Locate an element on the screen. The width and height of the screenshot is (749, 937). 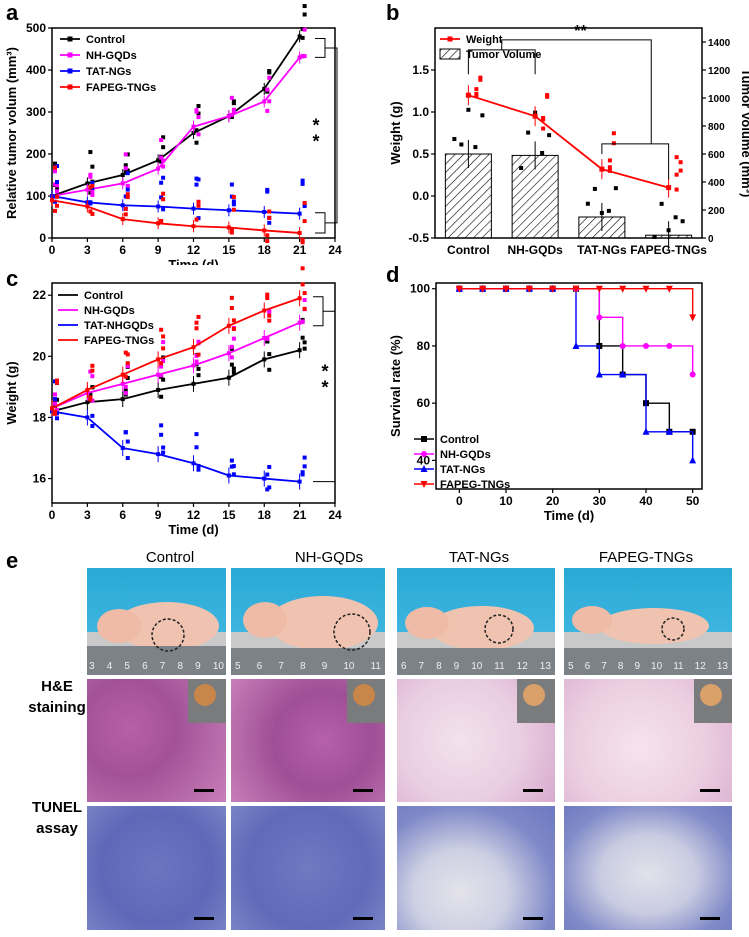
y-tick-label: 80 is located at coordinates (424, 346).